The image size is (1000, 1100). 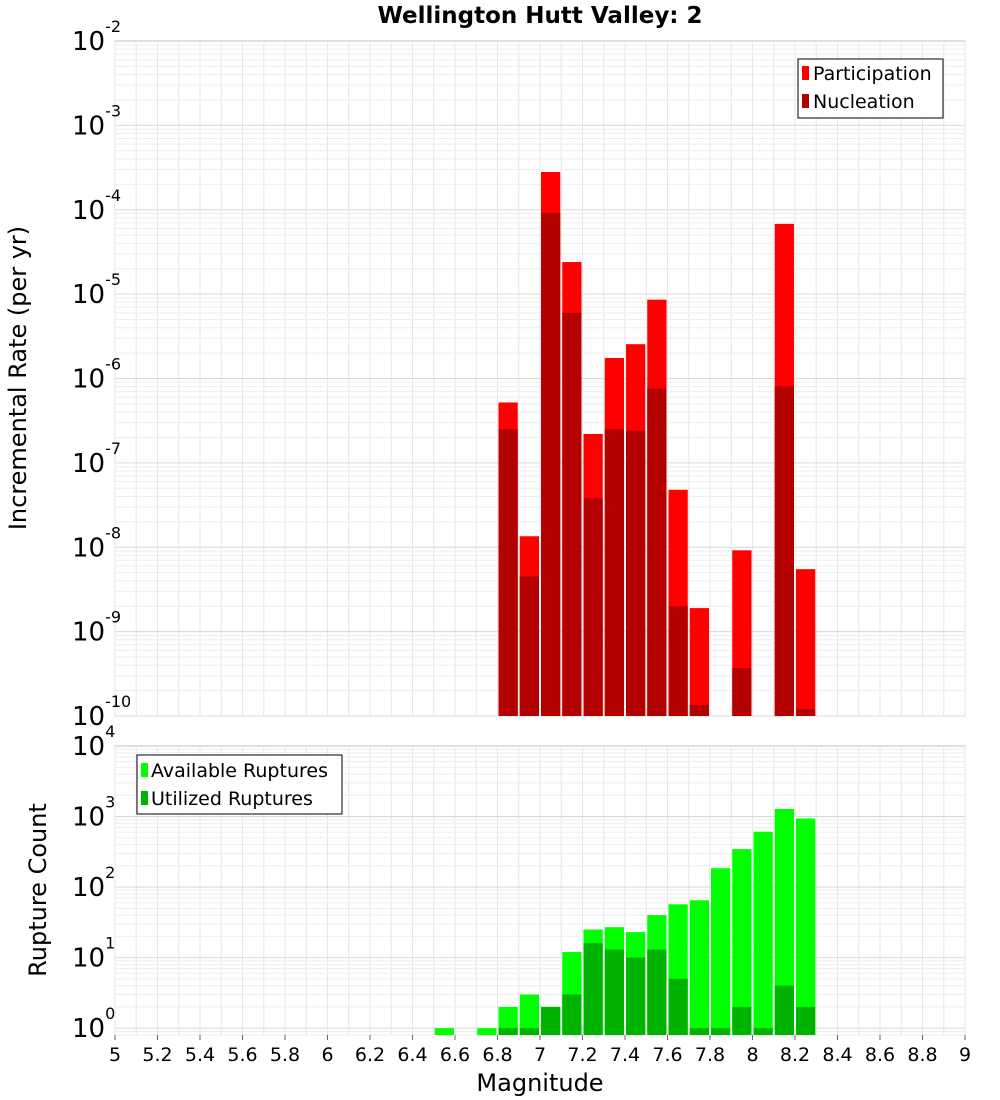 What do you see at coordinates (872, 74) in the screenshot?
I see `participation-legend-label: Participation` at bounding box center [872, 74].